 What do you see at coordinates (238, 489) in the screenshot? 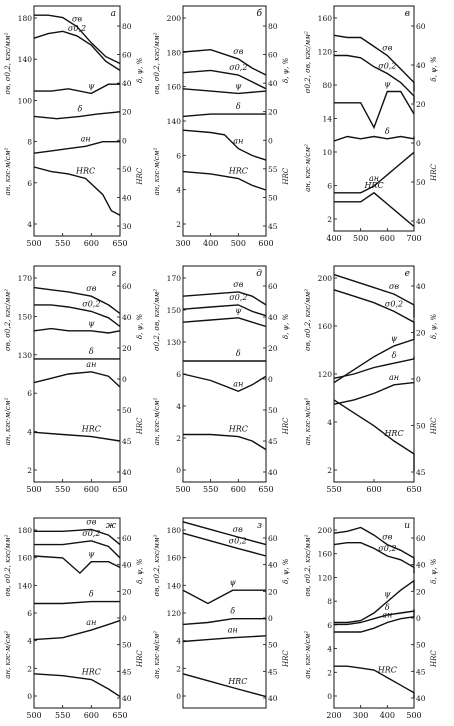
I see `x-tick-label: 600` at bounding box center [238, 489].